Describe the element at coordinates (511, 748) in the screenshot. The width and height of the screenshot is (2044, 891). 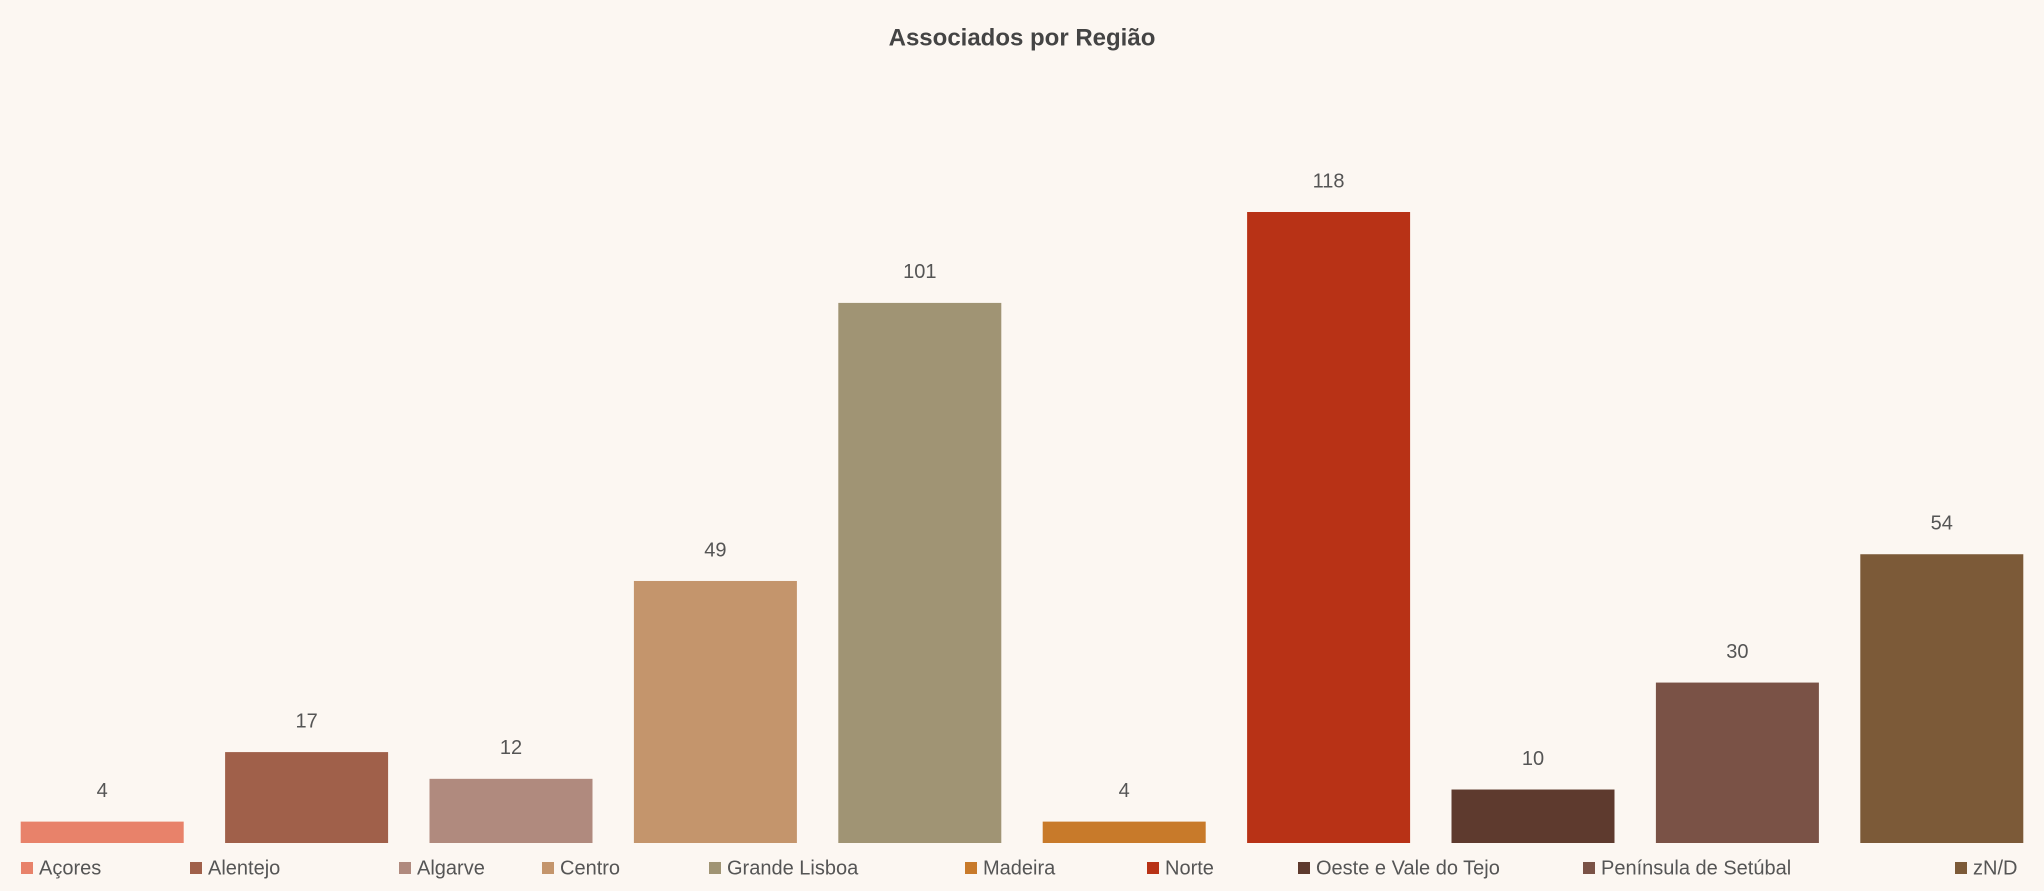
I see `data-label: 12` at that location.